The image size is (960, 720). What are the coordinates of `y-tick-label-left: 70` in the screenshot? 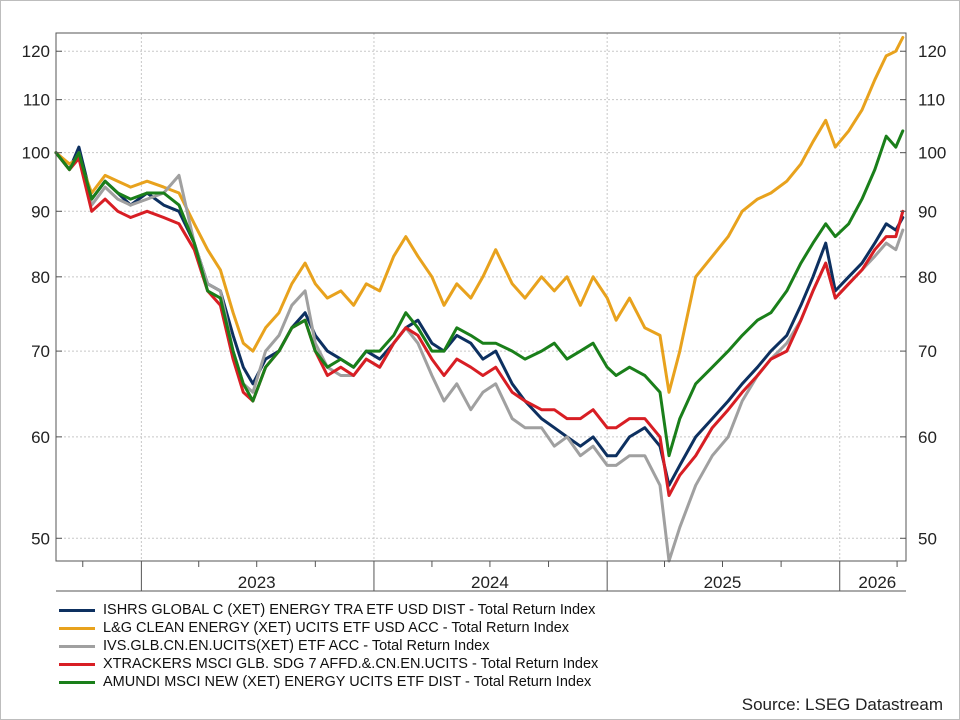 It's located at (40, 351).